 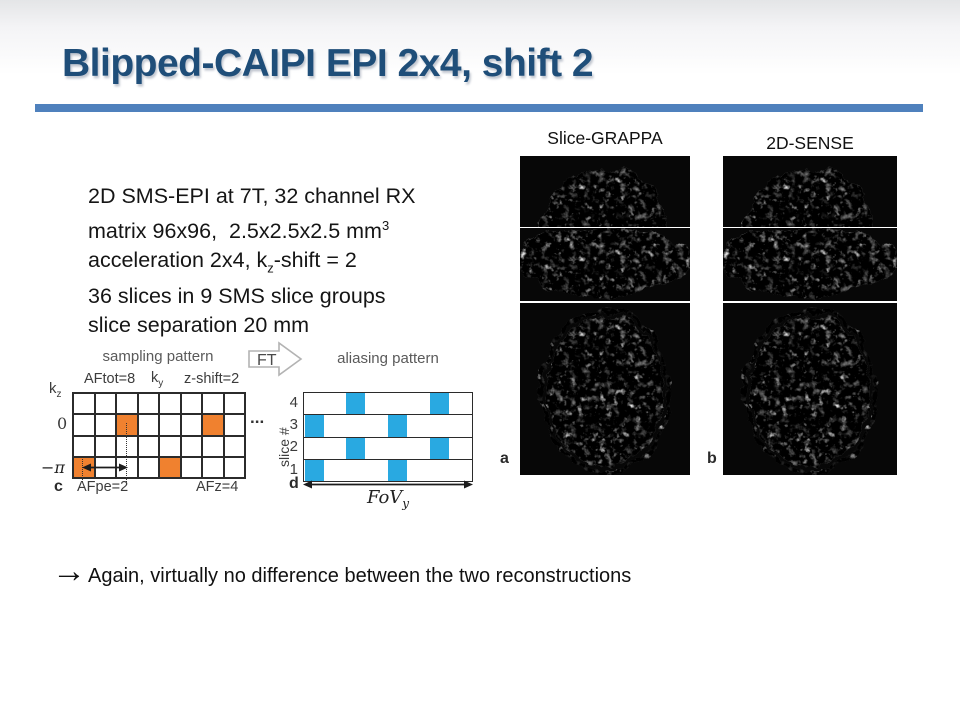 I want to click on mri-axial-2d-sense, so click(x=810, y=389).